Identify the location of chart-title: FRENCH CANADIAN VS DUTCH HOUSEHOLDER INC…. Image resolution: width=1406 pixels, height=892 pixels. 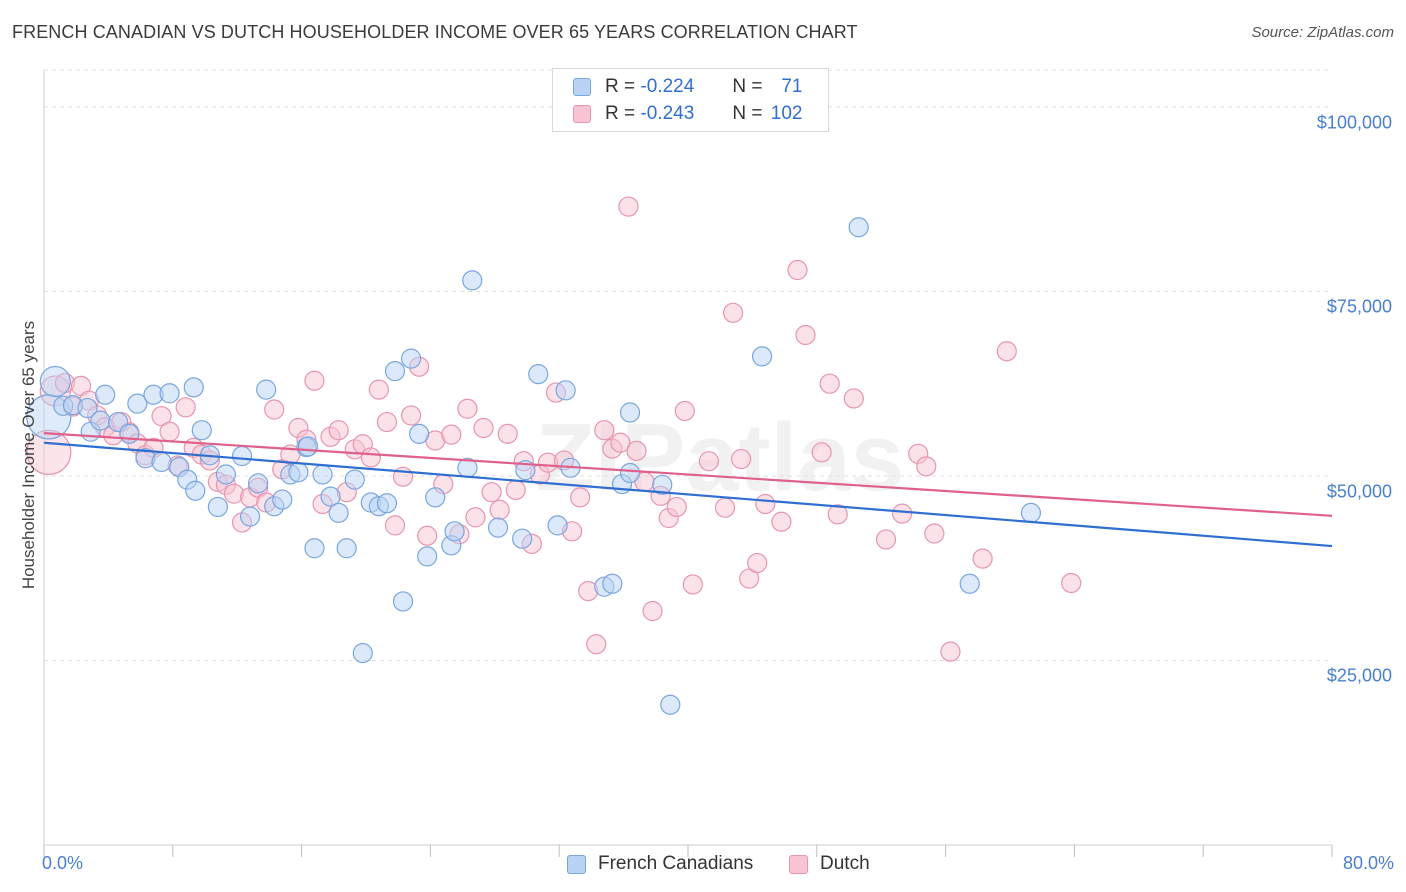
(435, 32).